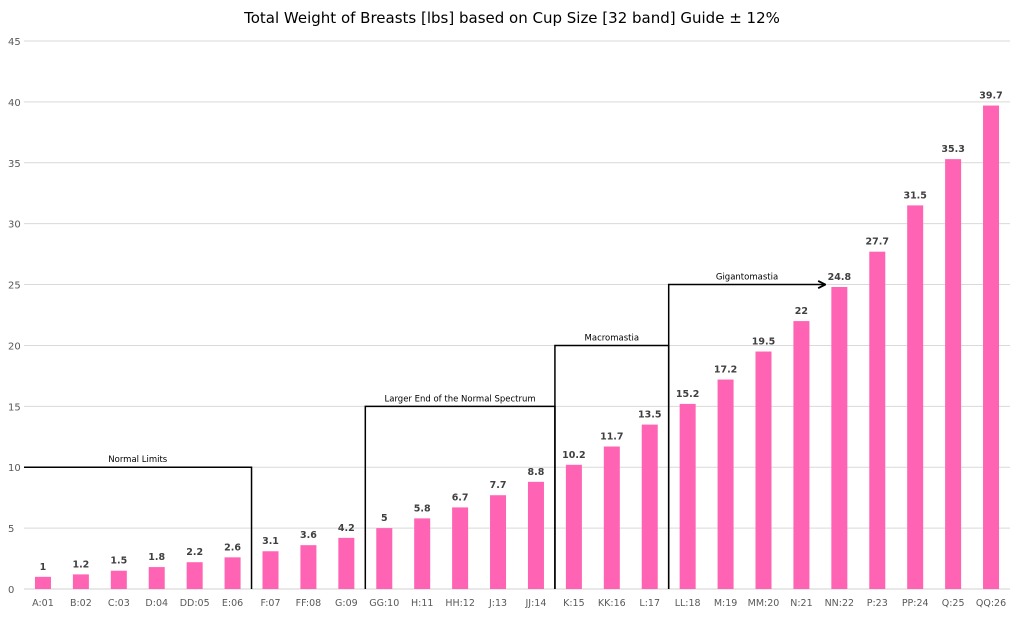 Image resolution: width=1024 pixels, height=617 pixels. What do you see at coordinates (612, 603) in the screenshot?
I see `x-tick-label: KK:16` at bounding box center [612, 603].